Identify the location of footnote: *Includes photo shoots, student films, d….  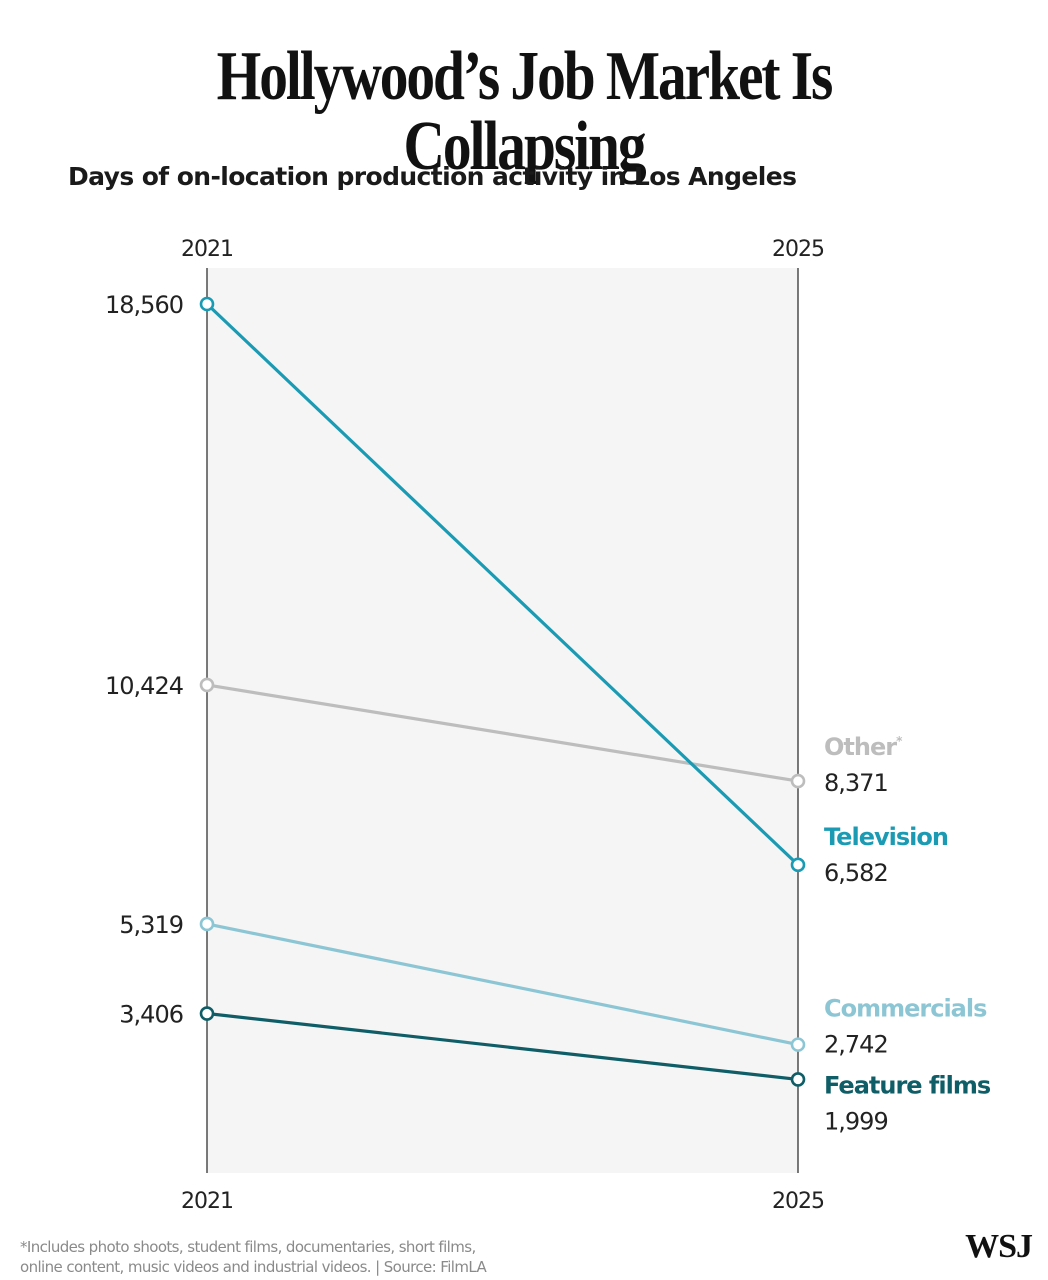
(253, 1257).